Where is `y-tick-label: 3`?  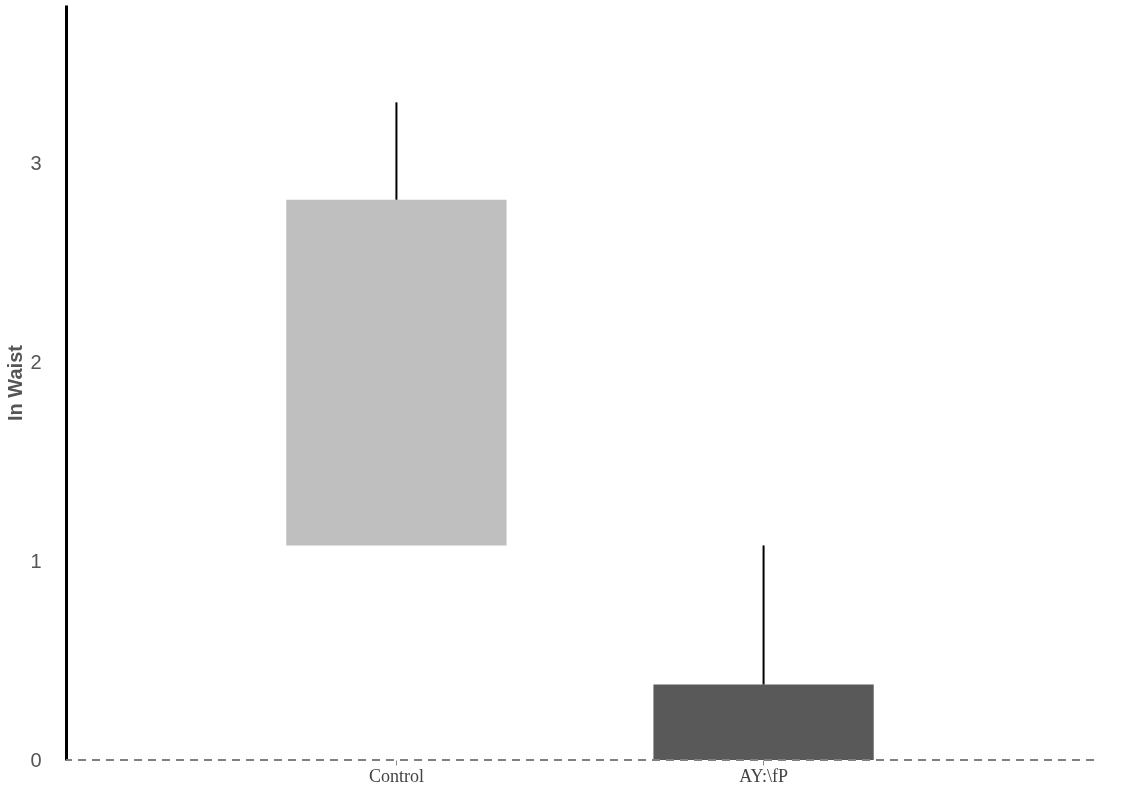 y-tick-label: 3 is located at coordinates (36, 163).